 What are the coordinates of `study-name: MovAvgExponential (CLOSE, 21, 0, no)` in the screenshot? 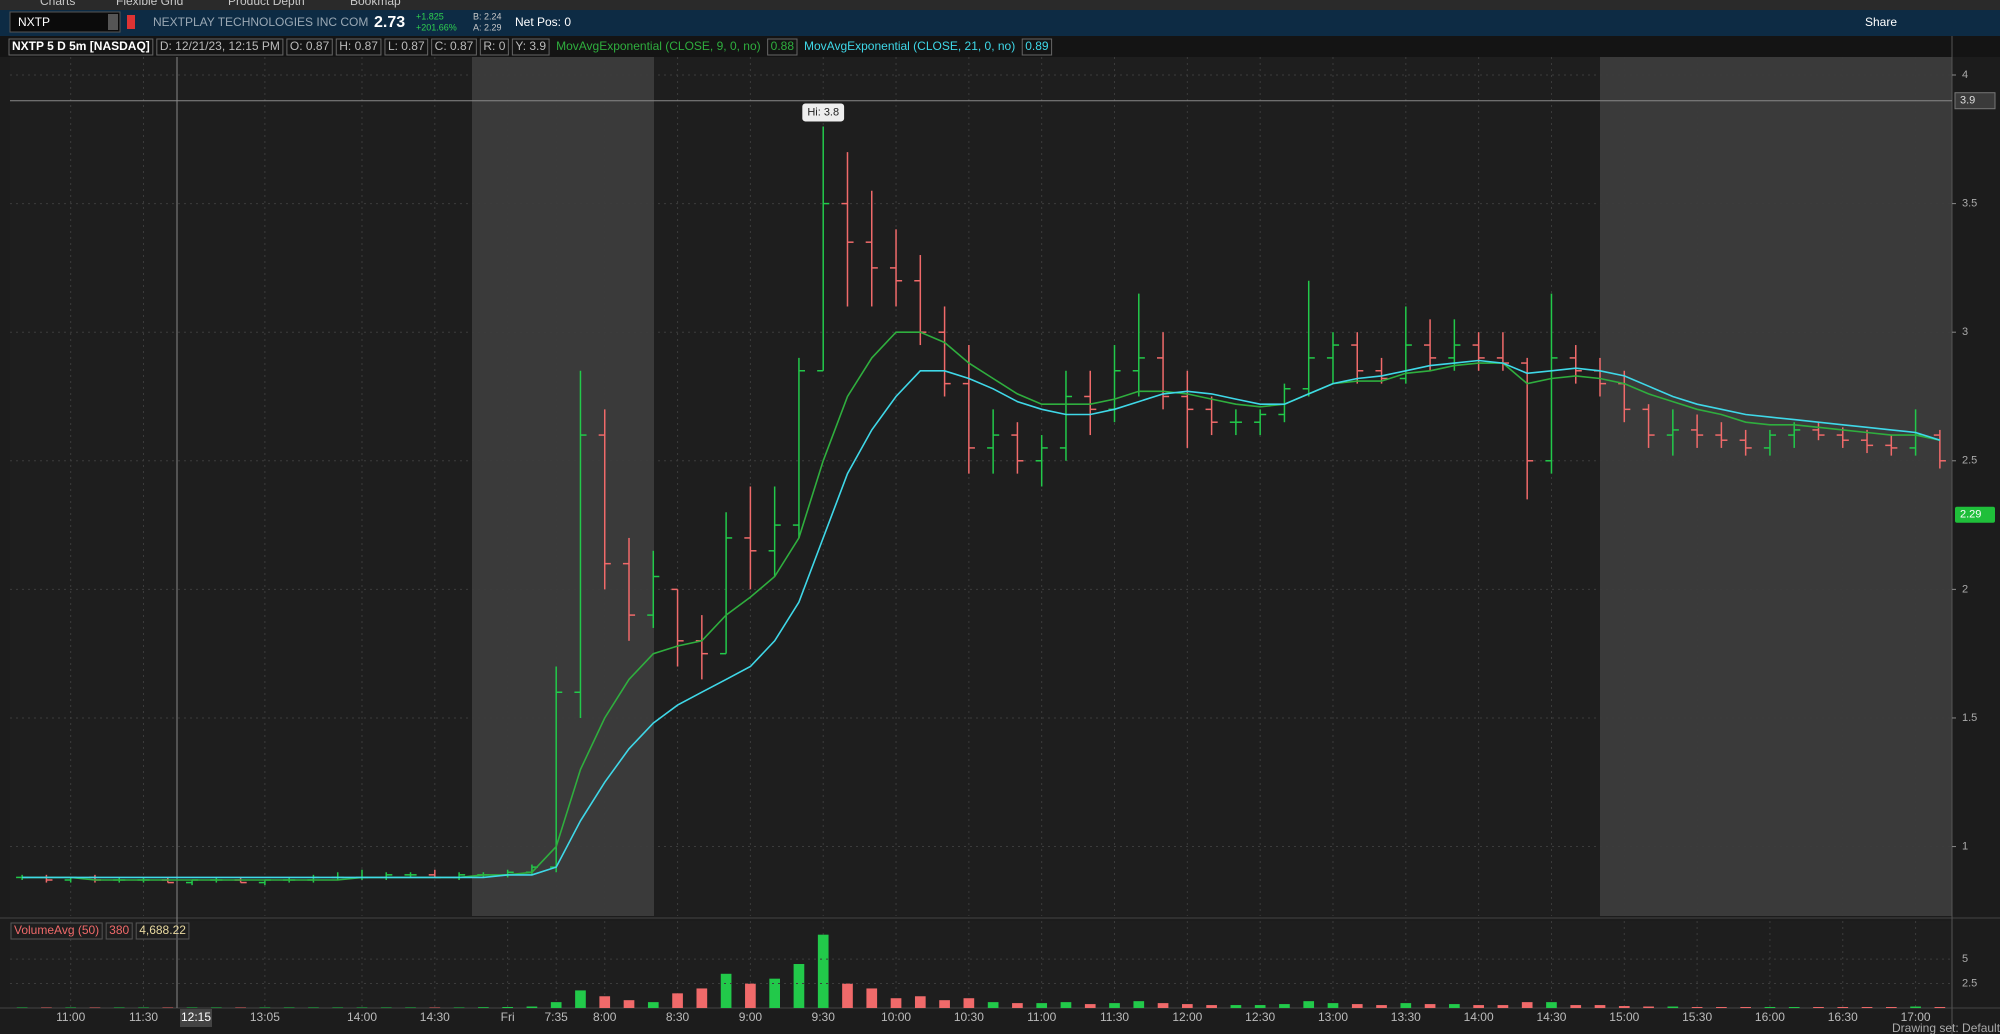 It's located at (909, 46).